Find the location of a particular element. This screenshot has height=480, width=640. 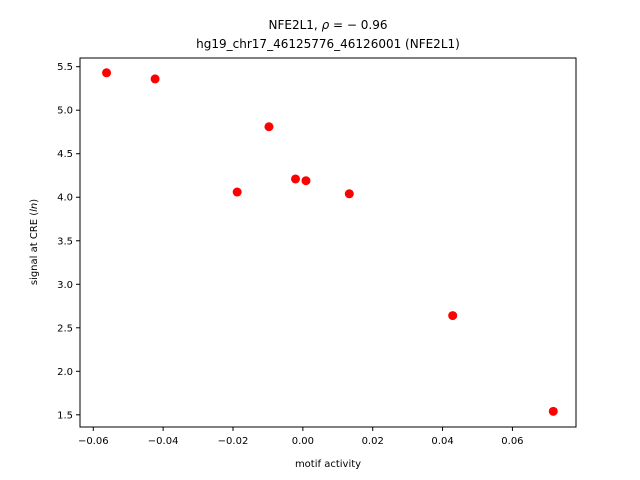

x-tick-label: 0.02 is located at coordinates (373, 441).